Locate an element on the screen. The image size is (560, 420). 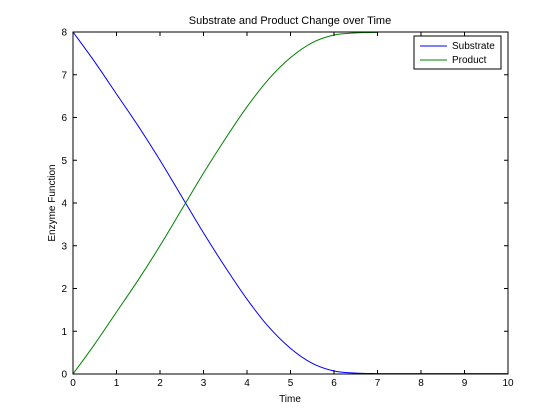
y-tick-label: 4 is located at coordinates (64, 204).